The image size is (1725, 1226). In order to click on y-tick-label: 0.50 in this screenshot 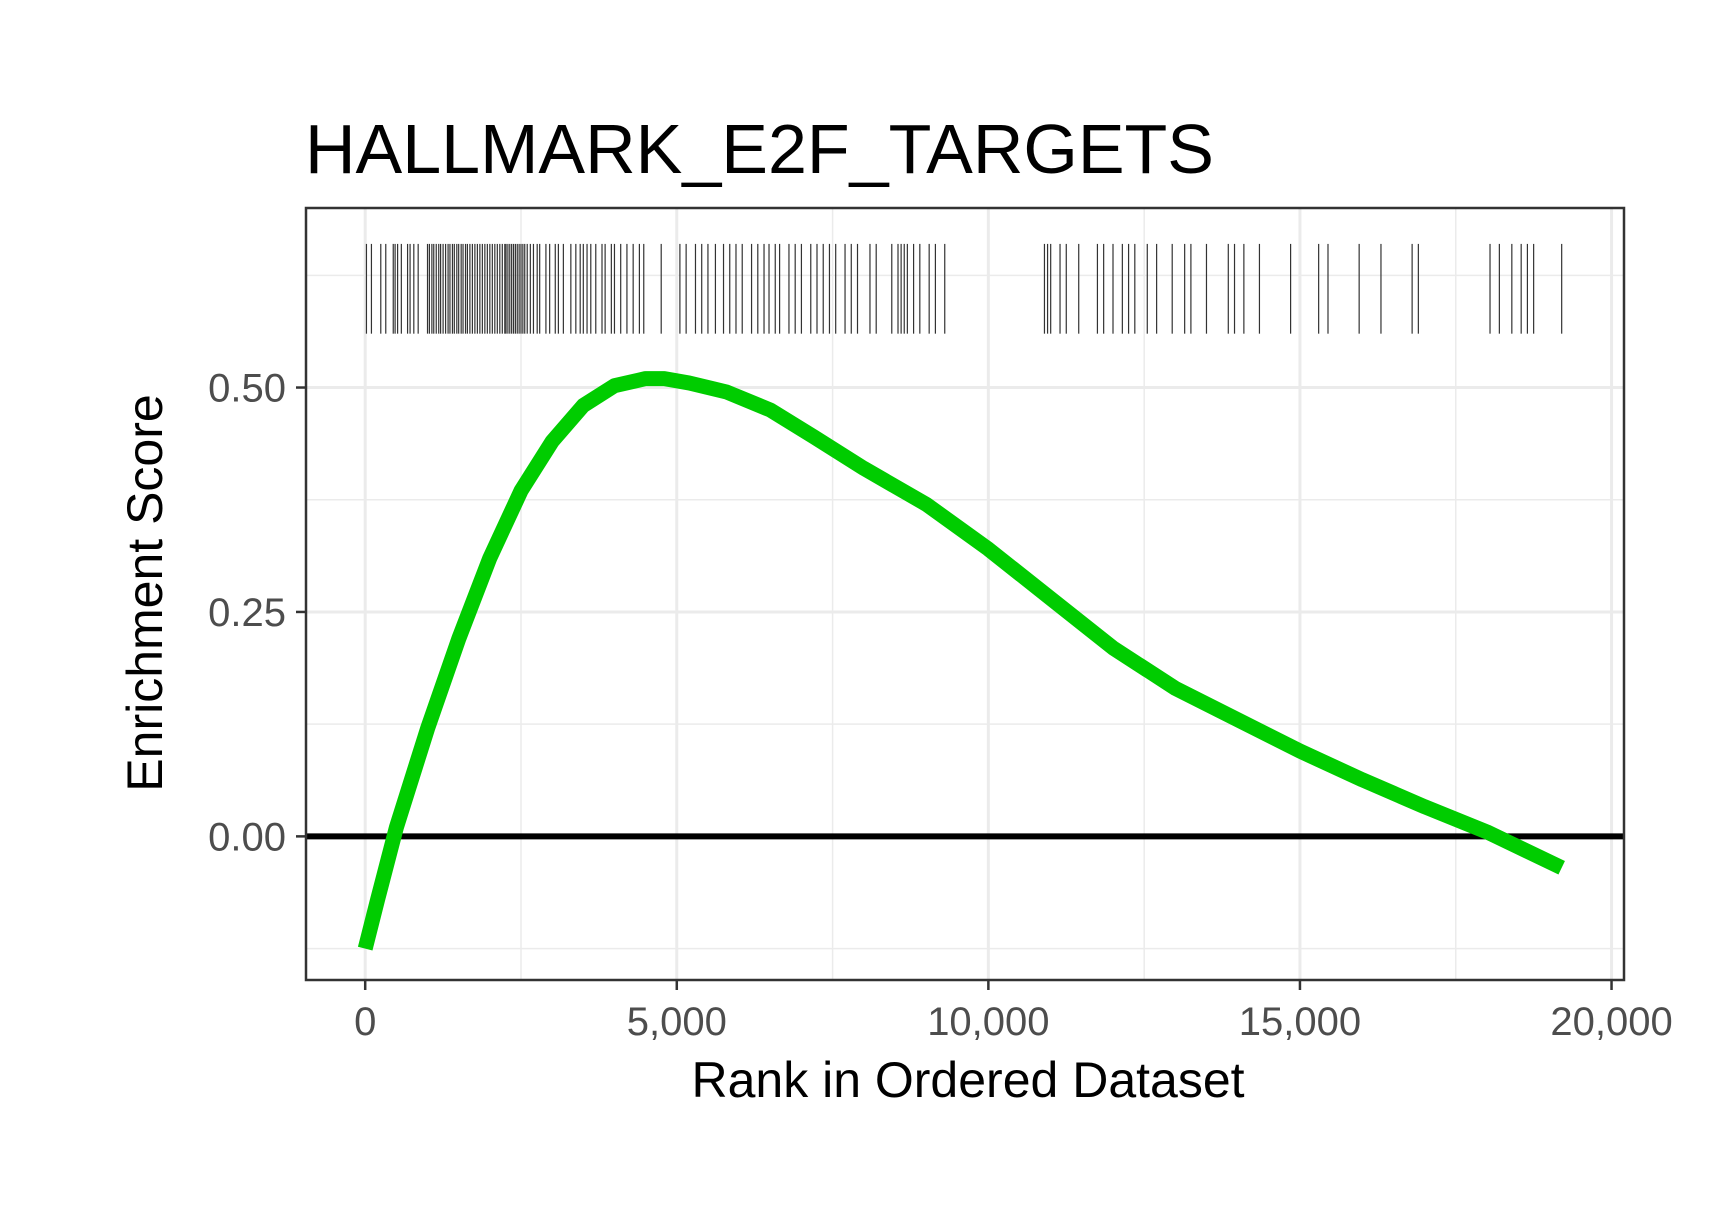, I will do `click(247, 389)`.